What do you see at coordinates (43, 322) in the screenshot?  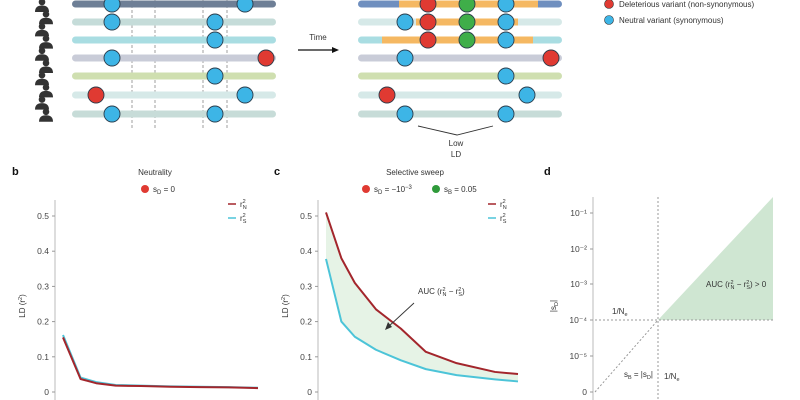 I see `y-tick-label: 0.2` at bounding box center [43, 322].